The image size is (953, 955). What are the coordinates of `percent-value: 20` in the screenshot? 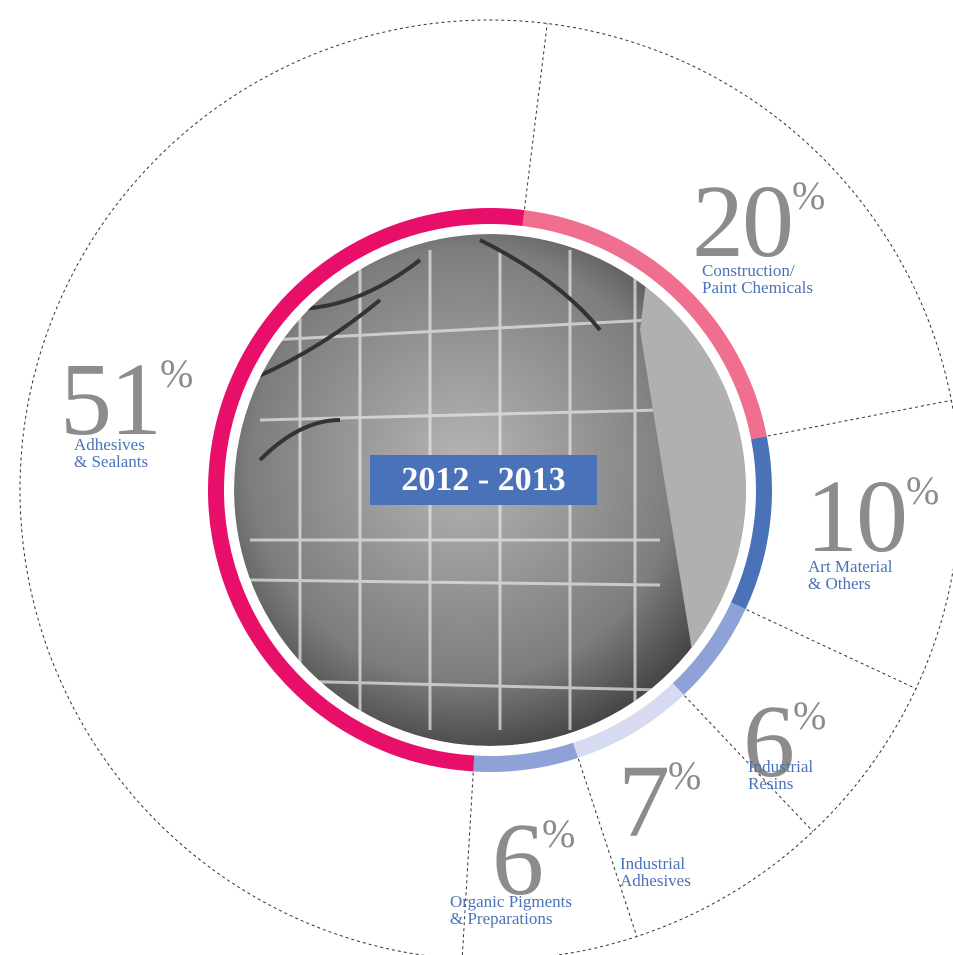 It's located at (743, 221).